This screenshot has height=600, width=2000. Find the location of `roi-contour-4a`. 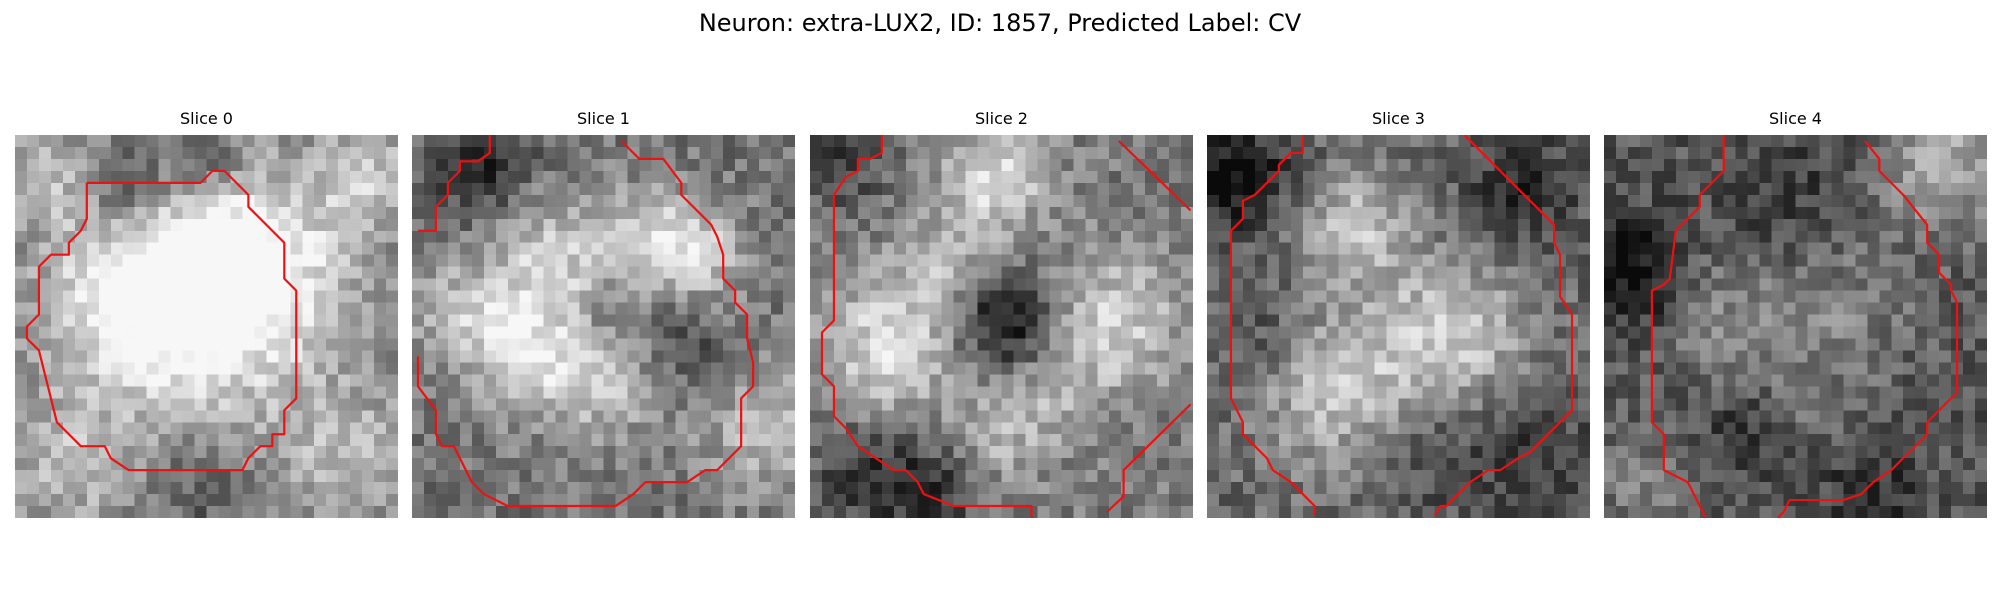

roi-contour-4a is located at coordinates (1688, 326).